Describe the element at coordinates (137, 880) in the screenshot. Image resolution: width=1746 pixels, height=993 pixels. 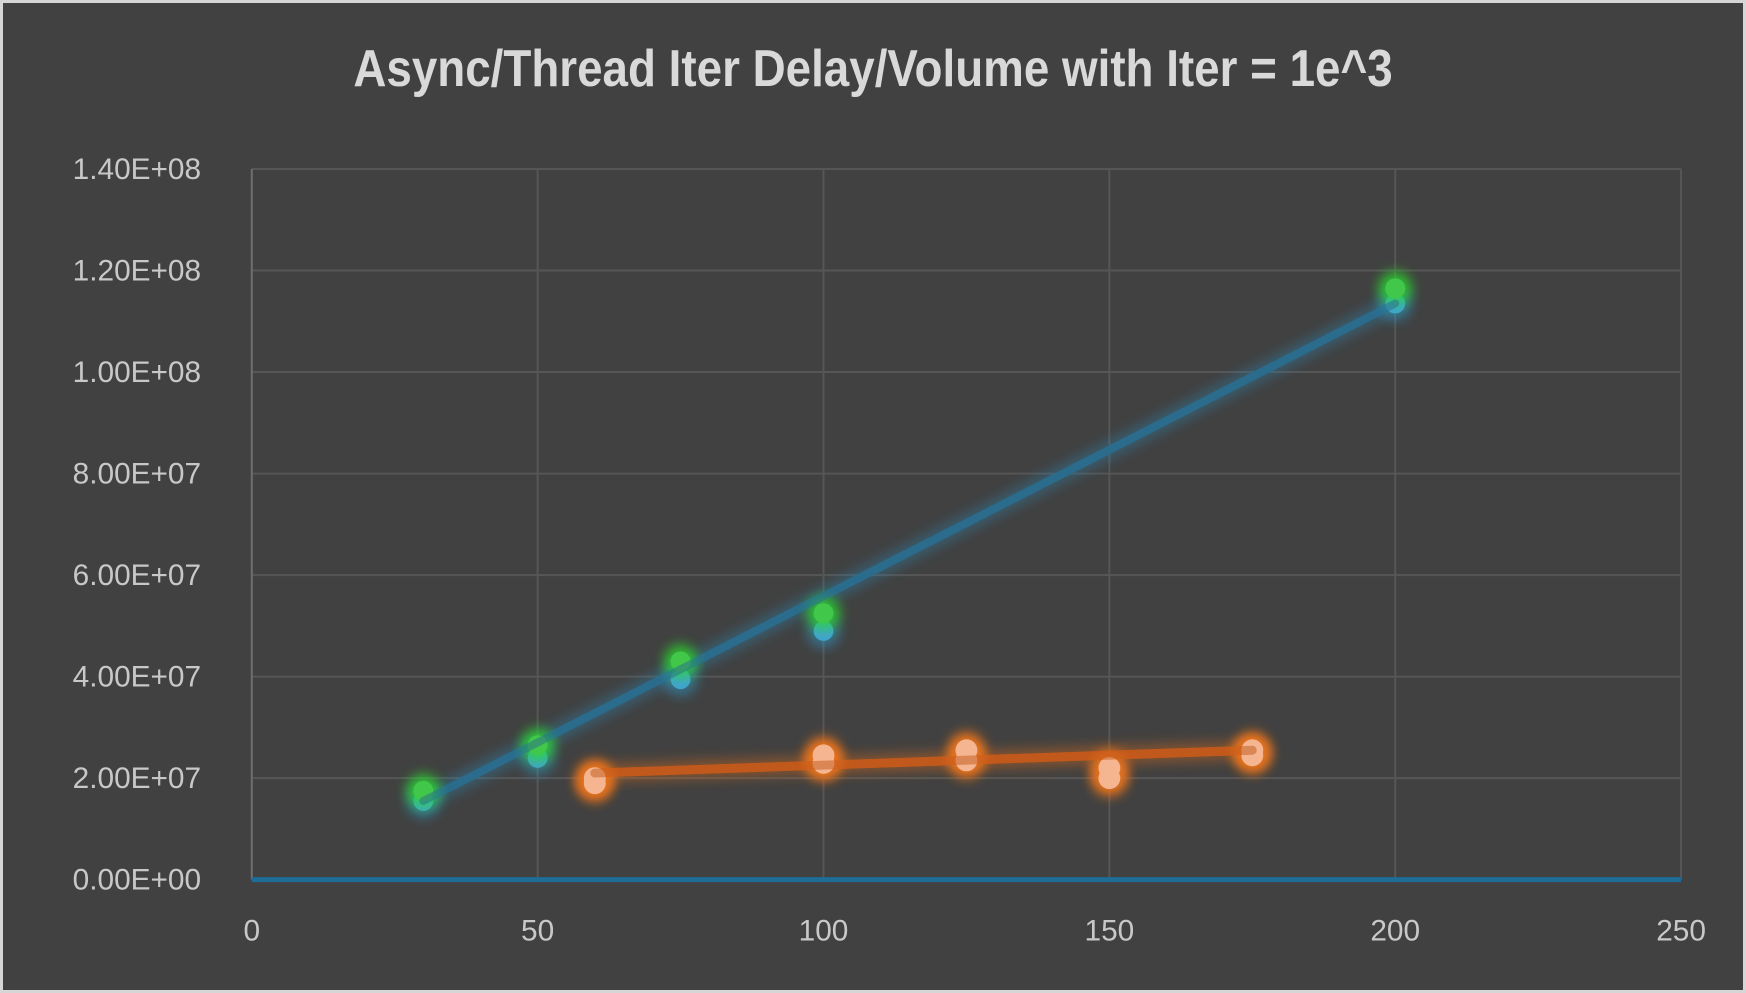
I see `y-tick-label: 0.00E+00` at that location.